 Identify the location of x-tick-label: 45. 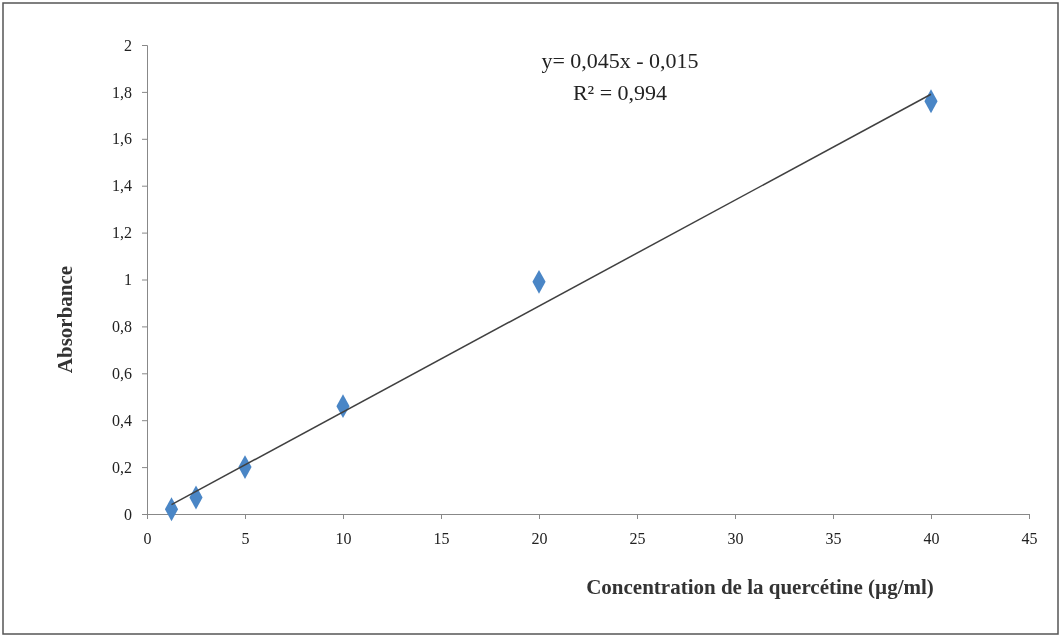
(1029, 539).